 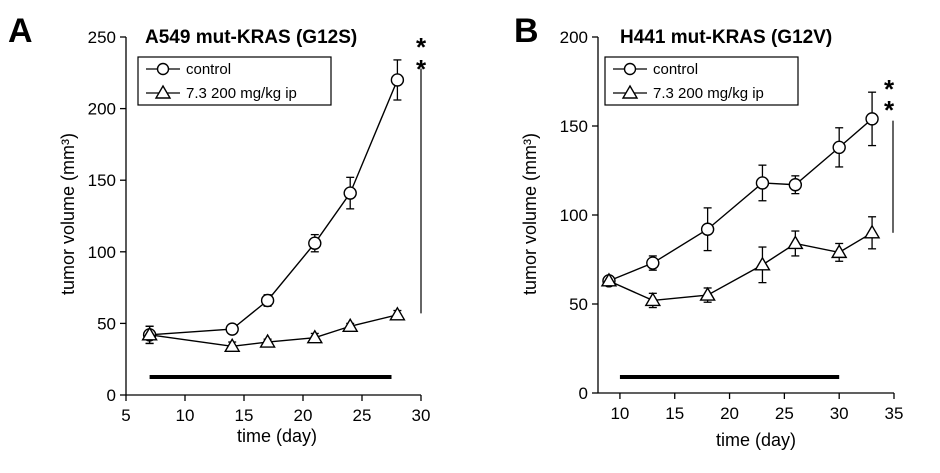 What do you see at coordinates (619, 413) in the screenshot?
I see `x-tick-label-b: 10` at bounding box center [619, 413].